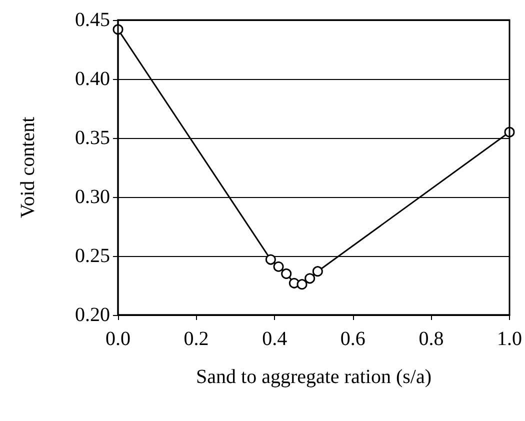 Image resolution: width=525 pixels, height=421 pixels. What do you see at coordinates (92, 197) in the screenshot?
I see `y-tick-label: 0.30` at bounding box center [92, 197].